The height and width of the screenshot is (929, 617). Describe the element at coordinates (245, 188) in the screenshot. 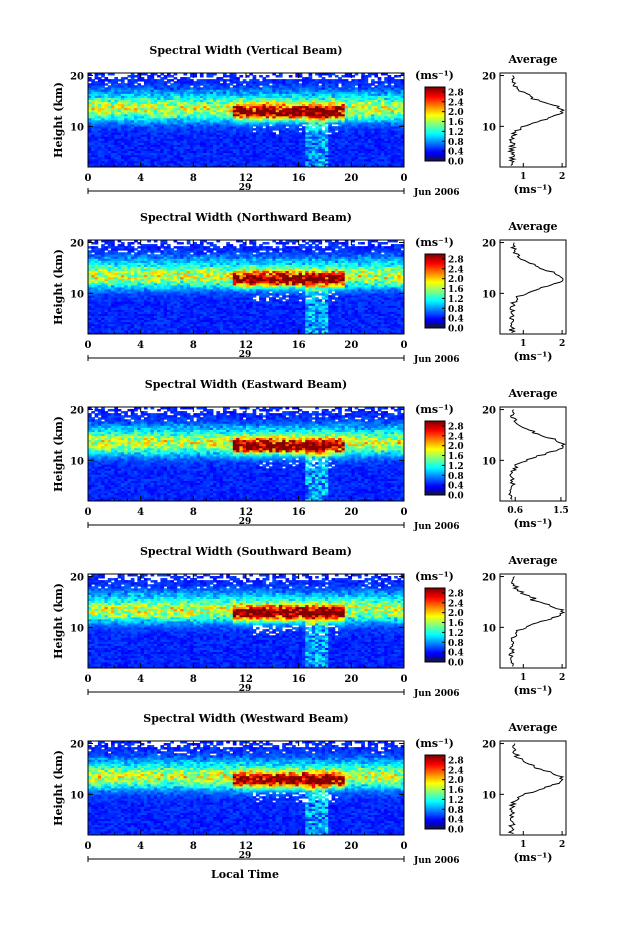

I see `day-label: 29` at that location.